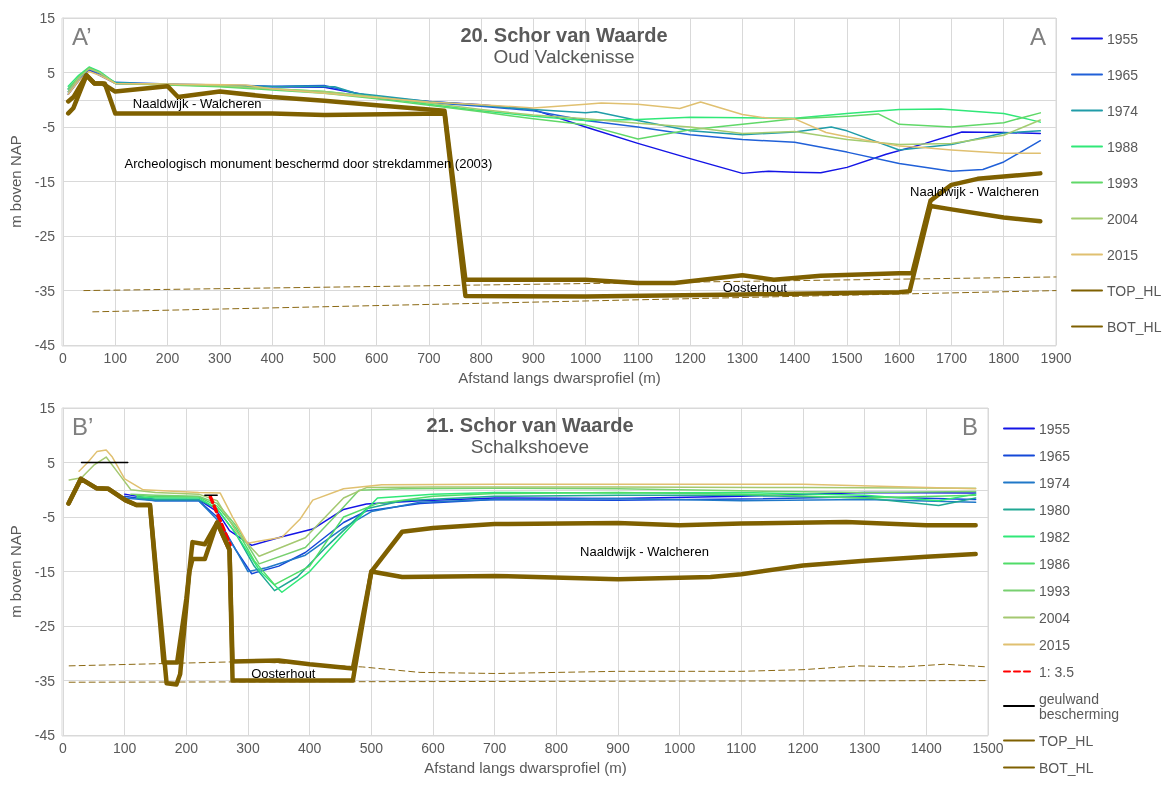  I want to click on legend-label: geulwand bescherming, so click(1079, 706).